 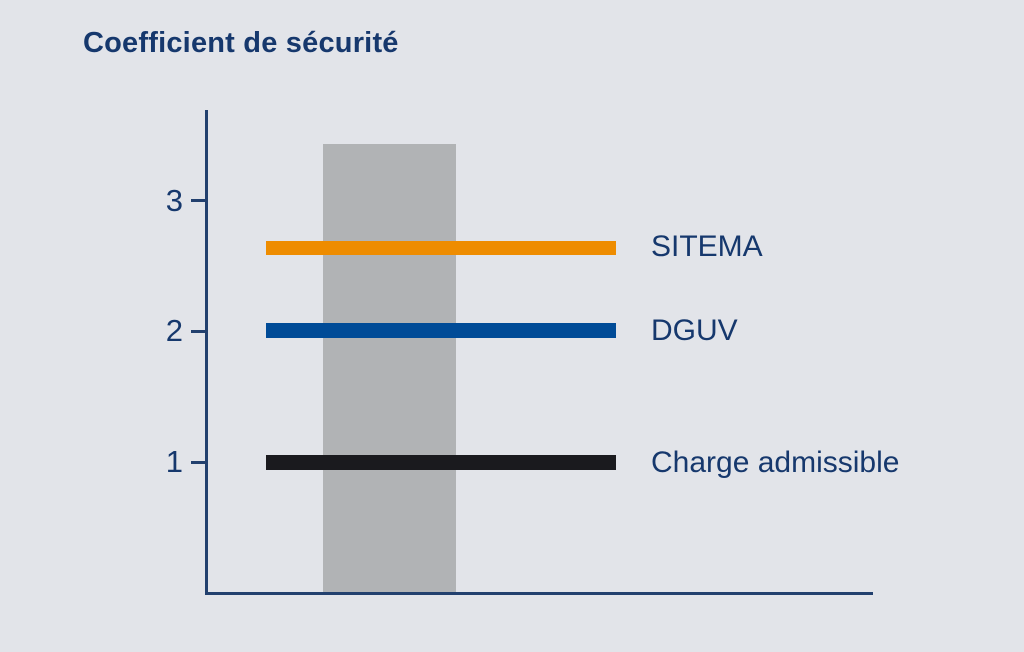 What do you see at coordinates (441, 462) in the screenshot?
I see `charge-admissible-reference-line` at bounding box center [441, 462].